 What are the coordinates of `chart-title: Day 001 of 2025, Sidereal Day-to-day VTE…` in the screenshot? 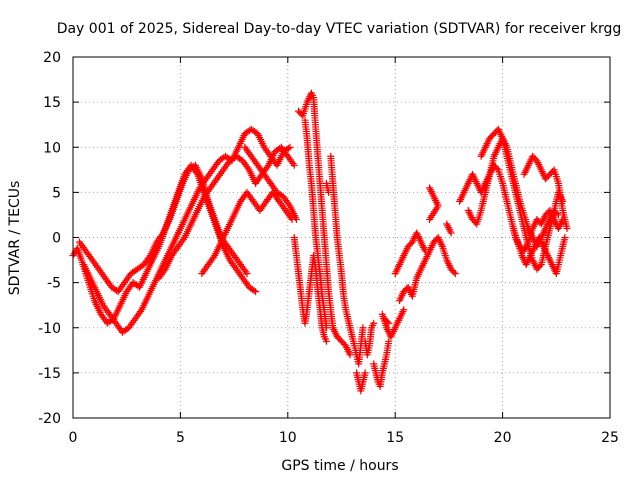 It's located at (339, 29).